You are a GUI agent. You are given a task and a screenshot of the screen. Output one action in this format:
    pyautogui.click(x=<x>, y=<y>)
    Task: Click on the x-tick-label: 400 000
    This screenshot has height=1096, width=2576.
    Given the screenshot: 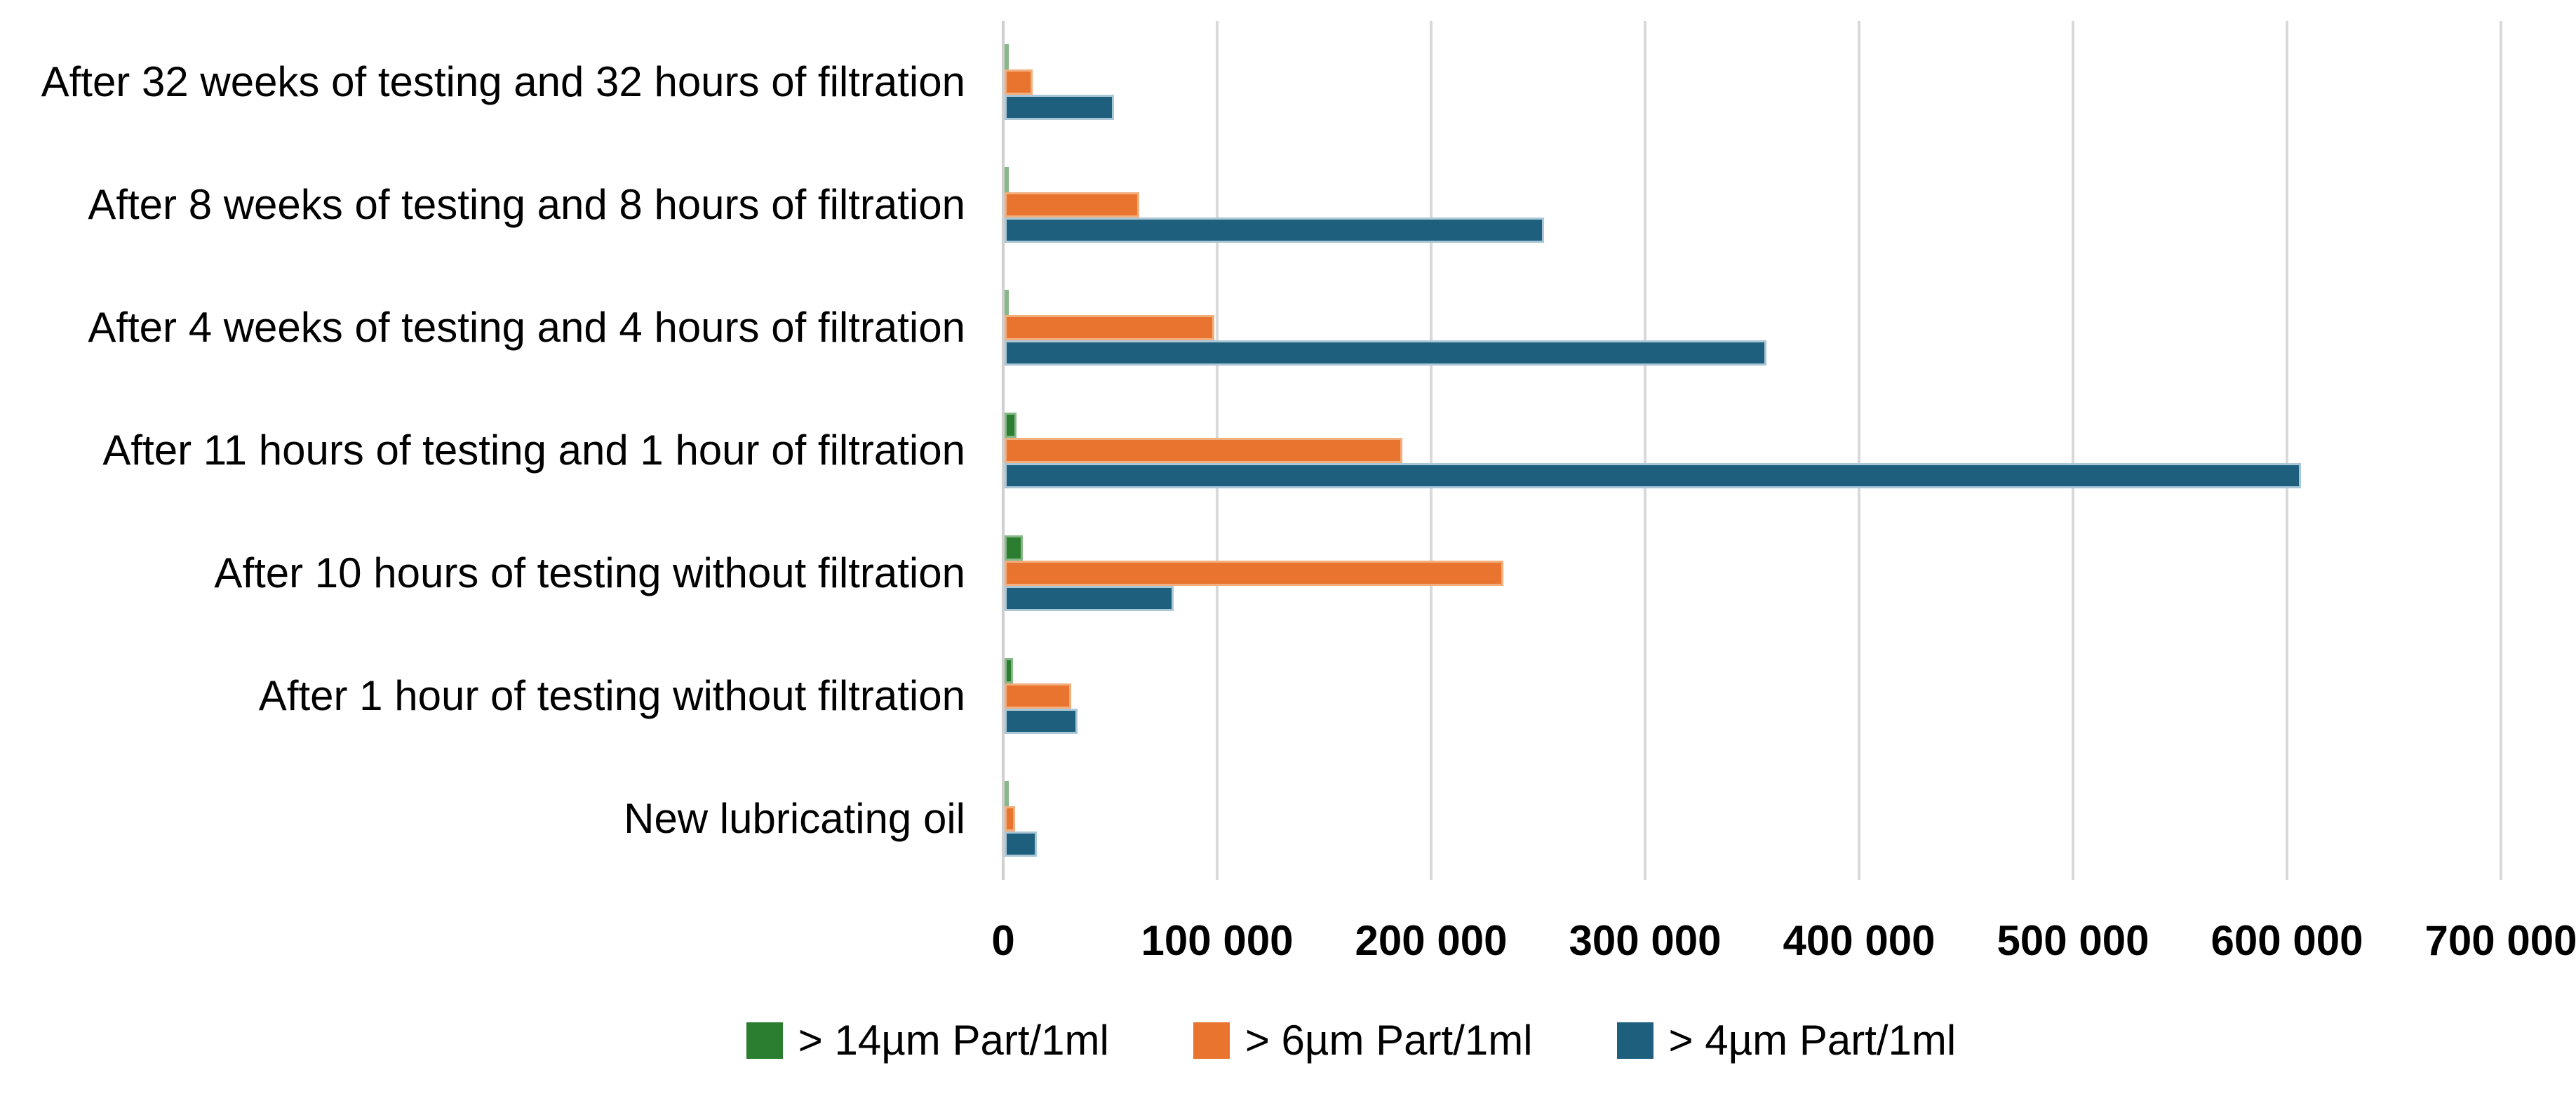 What is the action you would take?
    pyautogui.click(x=1860, y=941)
    